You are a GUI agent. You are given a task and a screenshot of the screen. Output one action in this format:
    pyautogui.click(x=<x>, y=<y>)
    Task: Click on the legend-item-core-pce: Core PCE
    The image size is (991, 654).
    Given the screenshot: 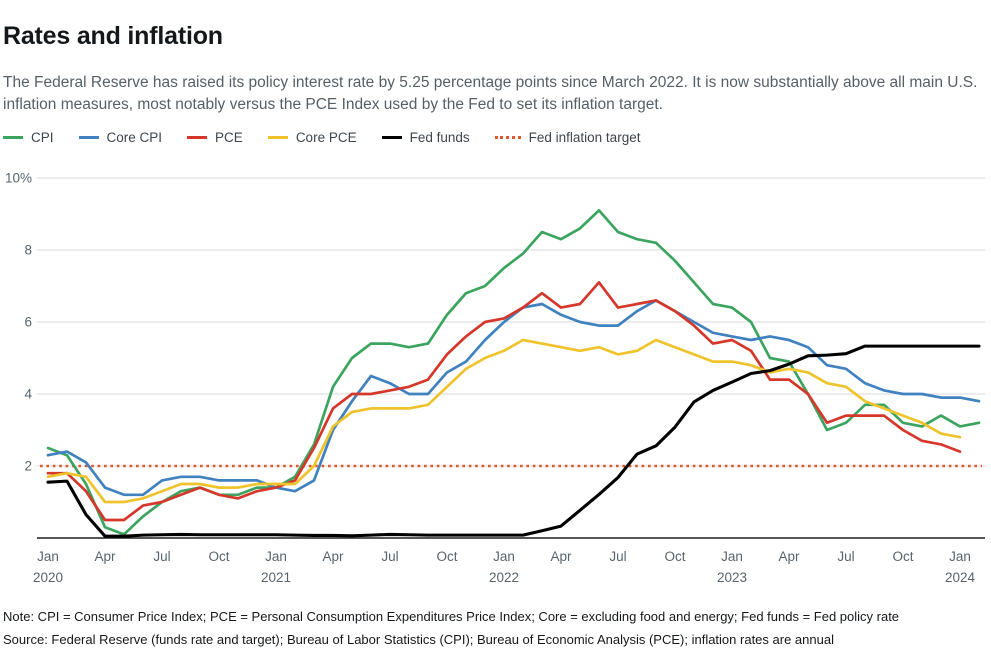 What is the action you would take?
    pyautogui.click(x=312, y=137)
    